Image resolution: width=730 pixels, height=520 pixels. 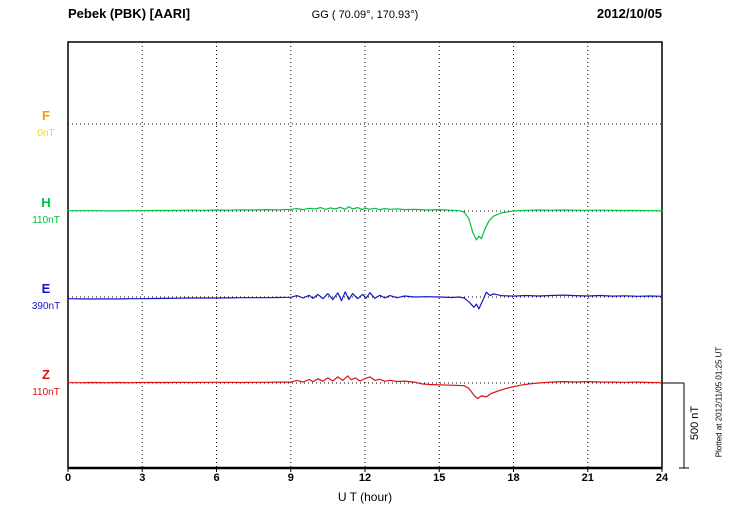 What do you see at coordinates (695, 423) in the screenshot?
I see `scalebar-label: 500 nT` at bounding box center [695, 423].